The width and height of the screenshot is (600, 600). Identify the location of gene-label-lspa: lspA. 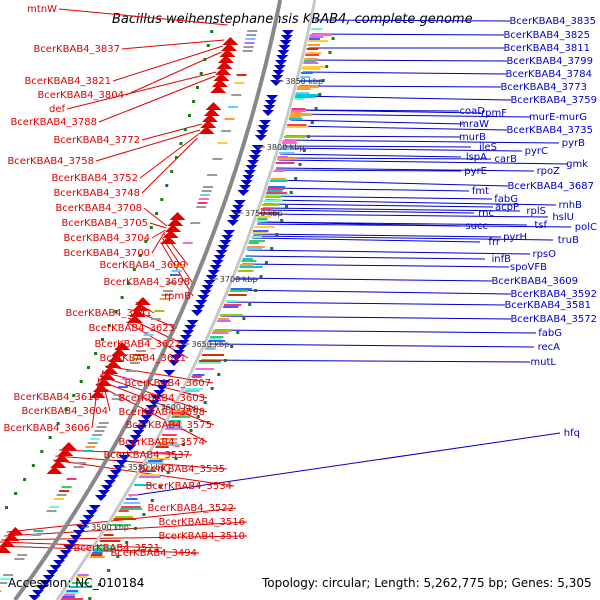
(476, 157).